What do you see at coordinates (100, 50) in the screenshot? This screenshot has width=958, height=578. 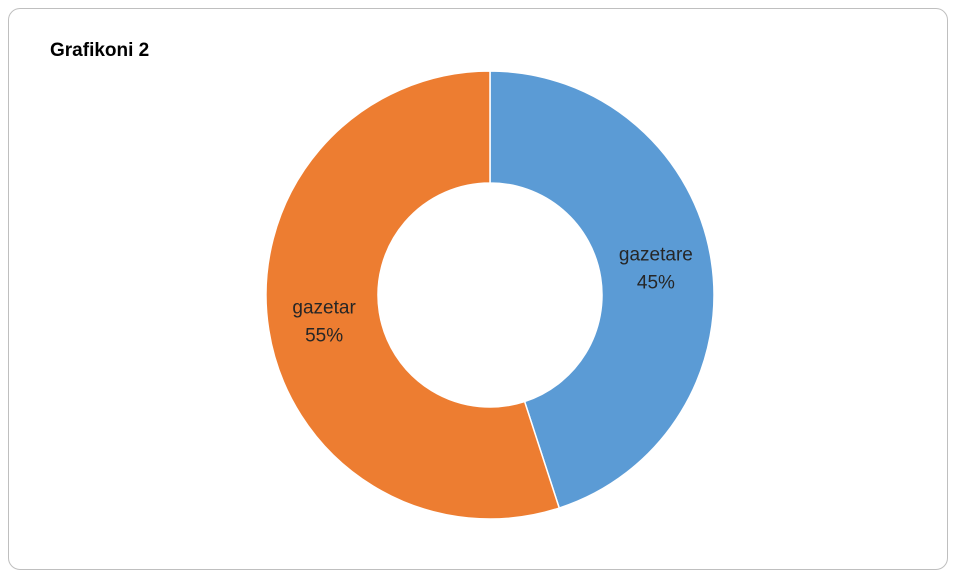 I see `chart-title: Grafikoni 2` at bounding box center [100, 50].